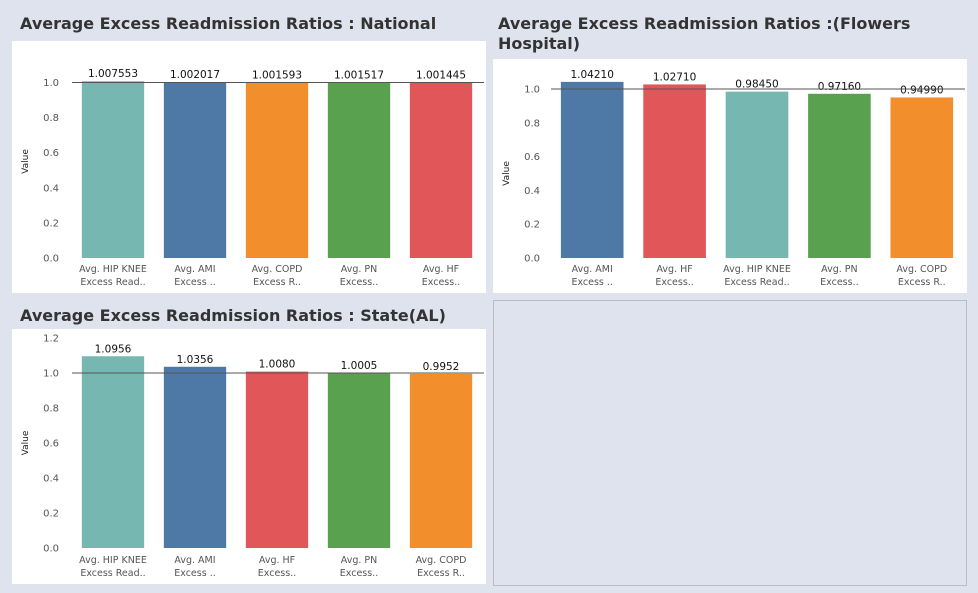 The height and width of the screenshot is (593, 978). Describe the element at coordinates (441, 367) in the screenshot. I see `data-label: 0.9952` at that location.